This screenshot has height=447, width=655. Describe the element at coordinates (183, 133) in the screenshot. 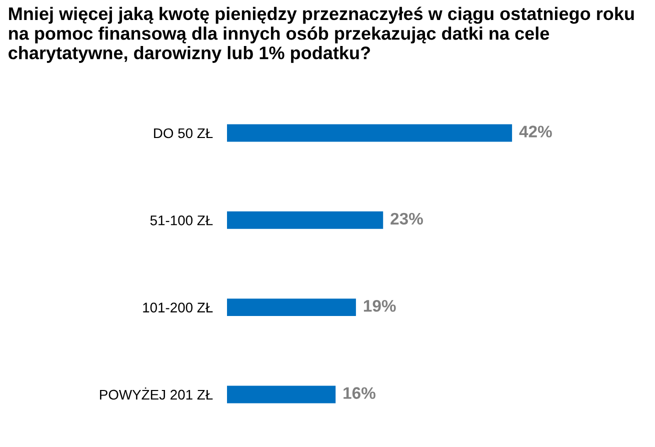

I see `y-tick-label: DO 50 ZŁ` at that location.